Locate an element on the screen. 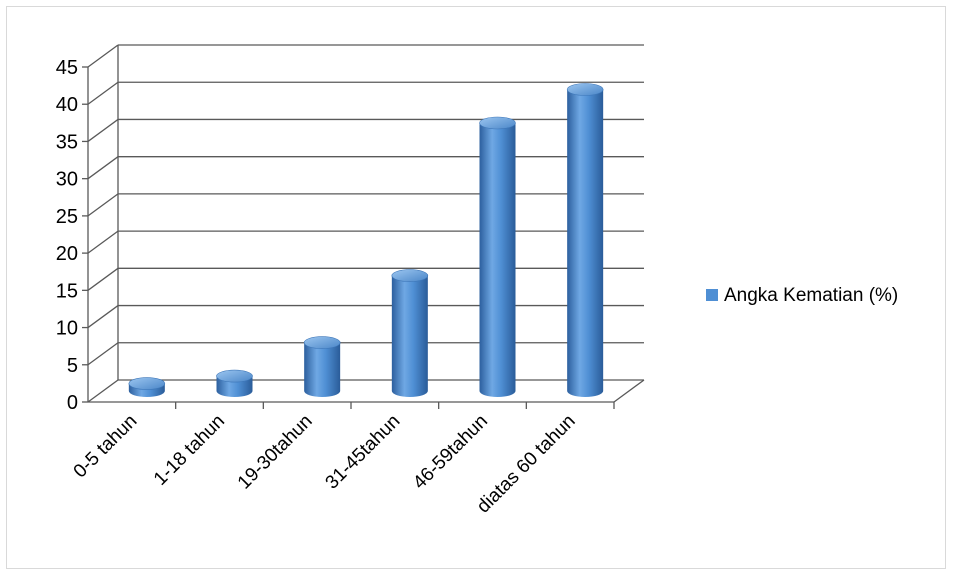  y-tick-label: 15 is located at coordinates (67, 291).